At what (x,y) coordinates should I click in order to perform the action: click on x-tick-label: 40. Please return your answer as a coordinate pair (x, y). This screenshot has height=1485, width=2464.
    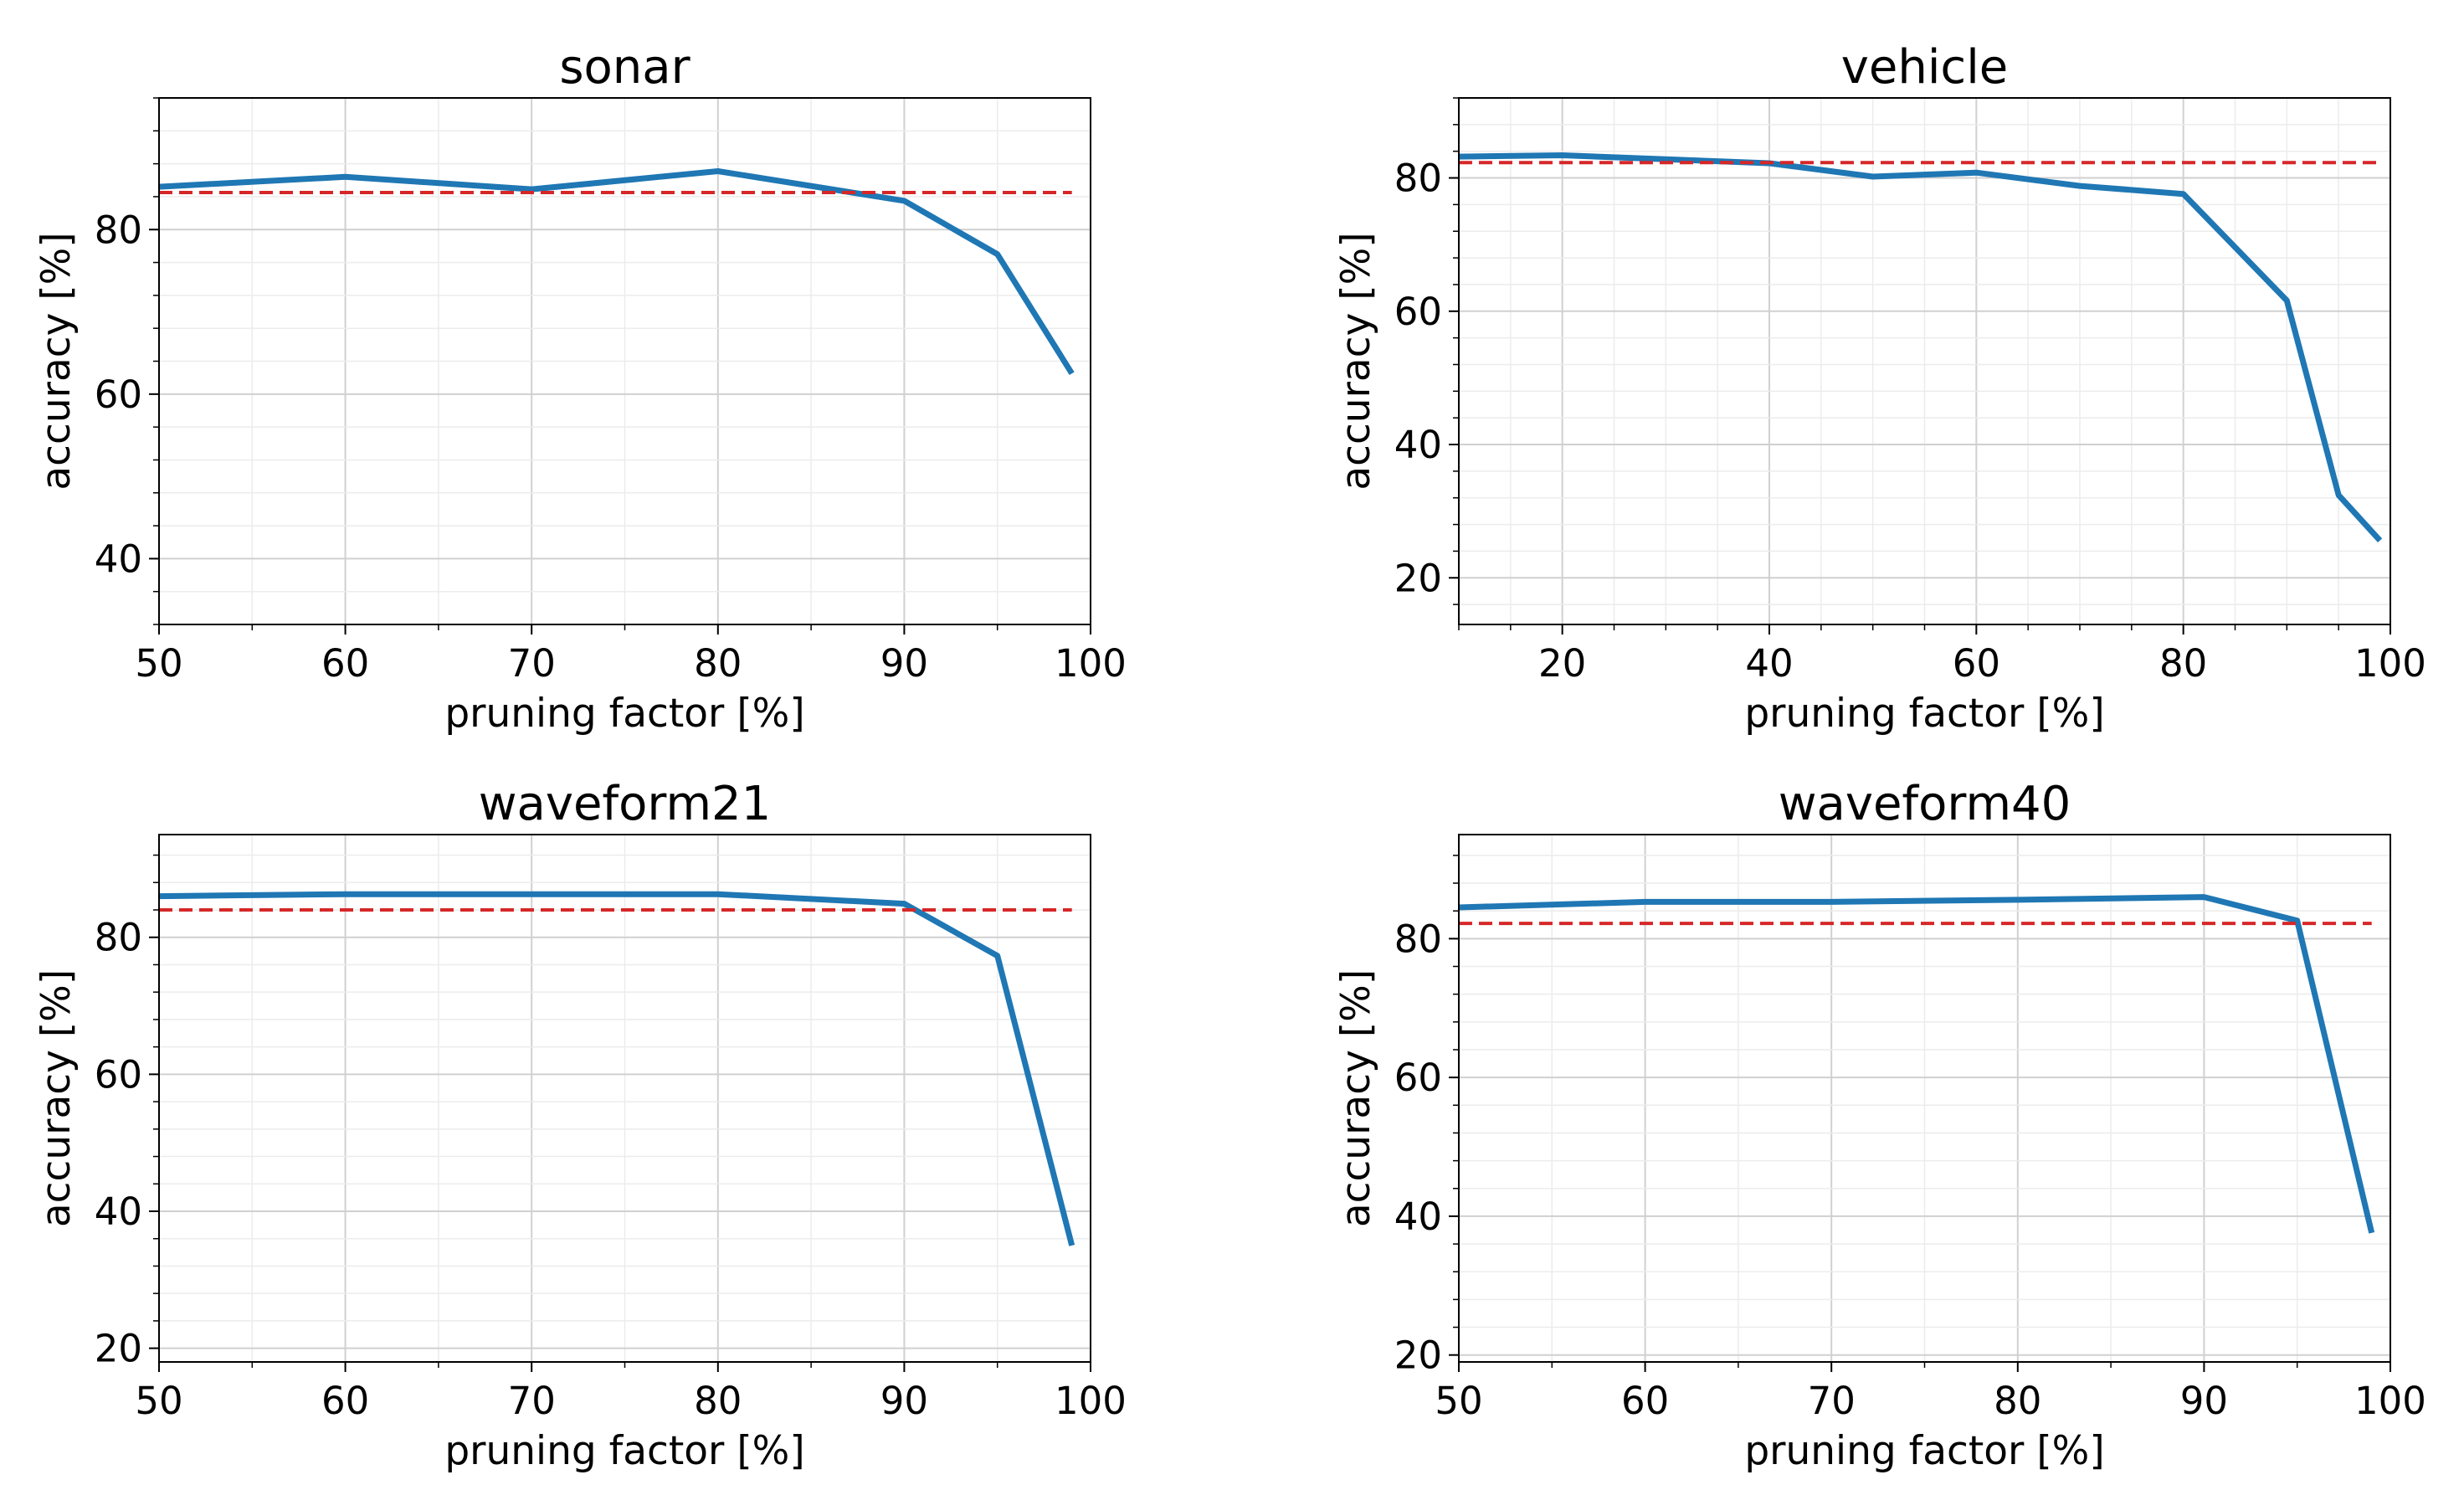
    Looking at the image, I should click on (1769, 663).